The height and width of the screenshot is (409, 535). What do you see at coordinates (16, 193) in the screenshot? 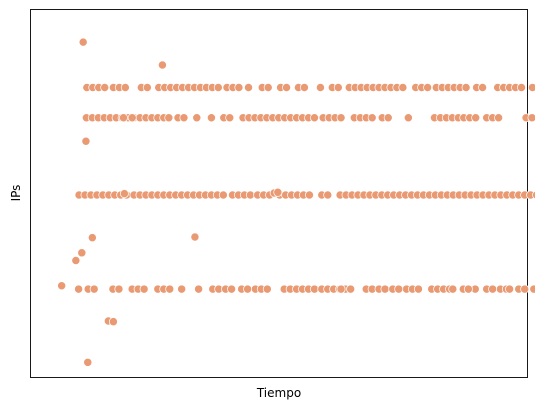
I see `y-axis-label: IPs` at bounding box center [16, 193].